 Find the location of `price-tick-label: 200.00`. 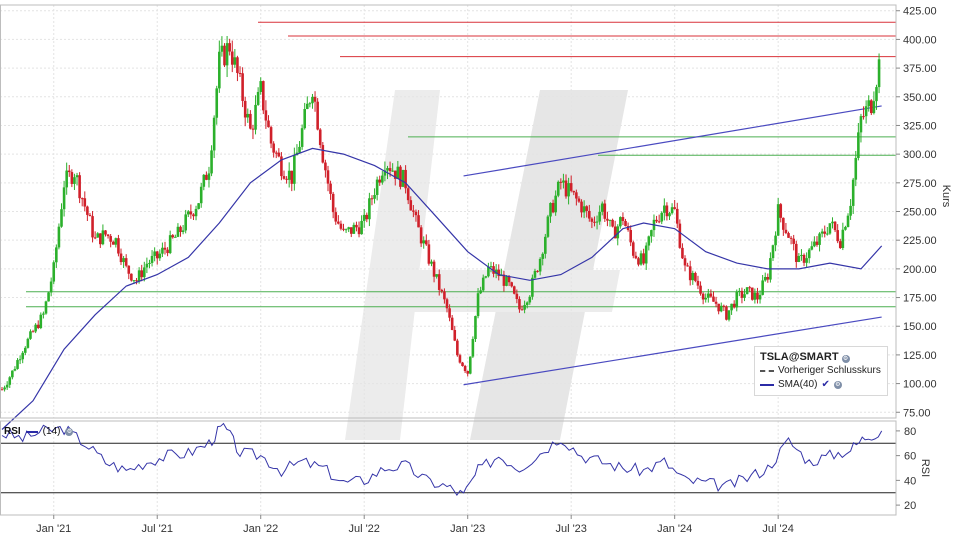

price-tick-label: 200.00 is located at coordinates (920, 270).